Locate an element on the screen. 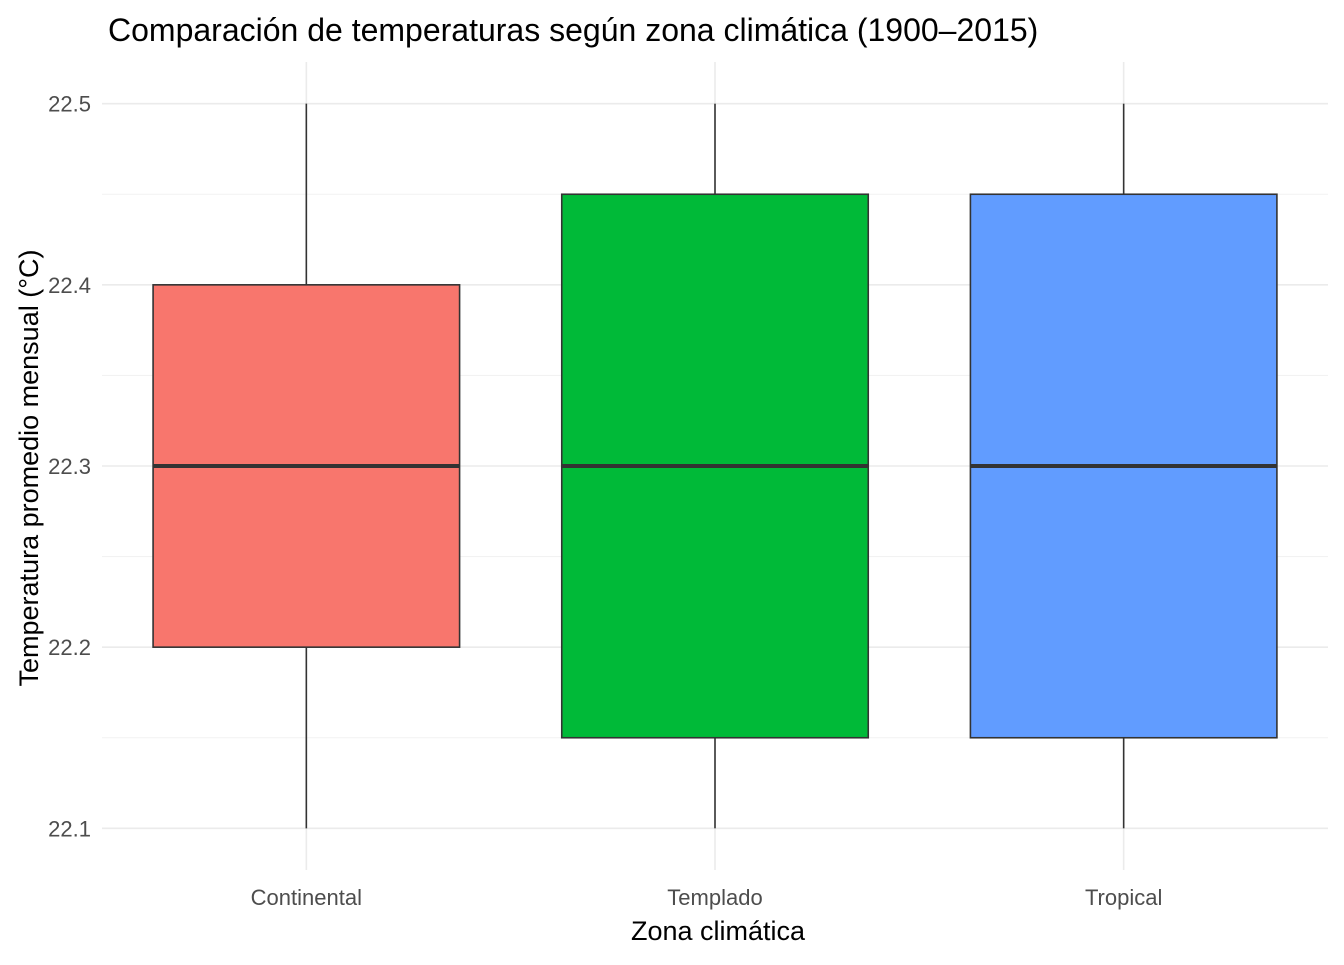 This screenshot has height=965, width=1344. x-tick-labels: Continental Templado Tropical is located at coordinates (707, 897).